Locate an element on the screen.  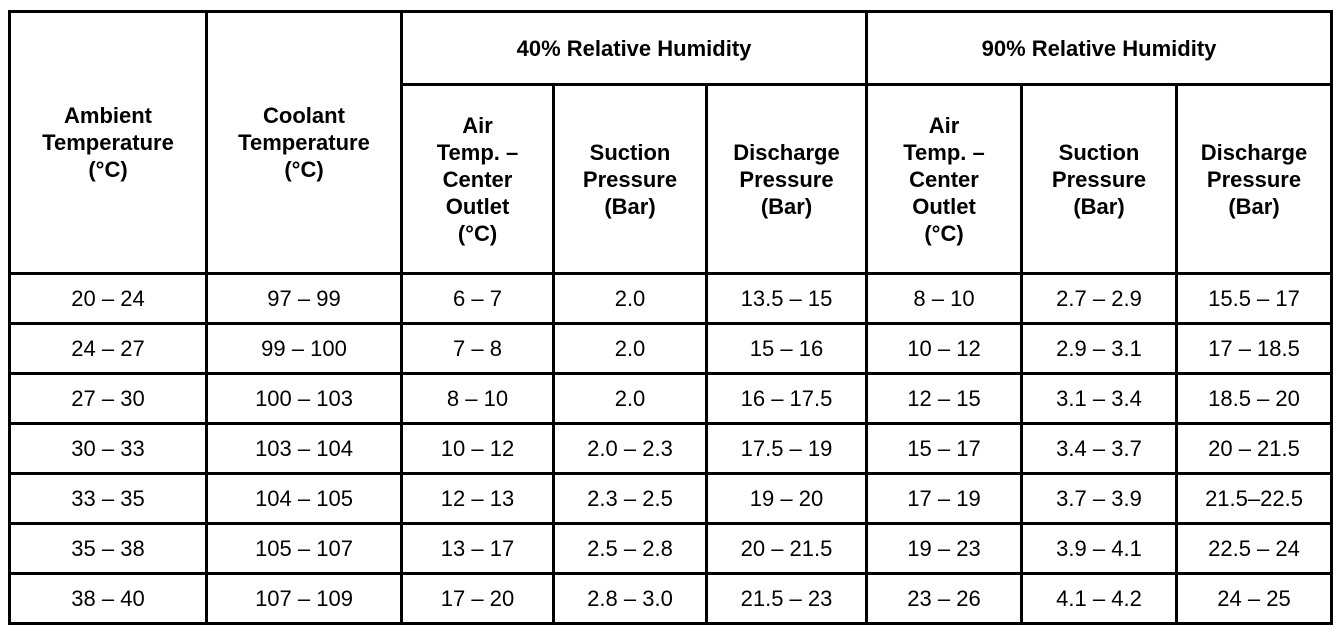
cell: 15 – 16 is located at coordinates (786, 348).